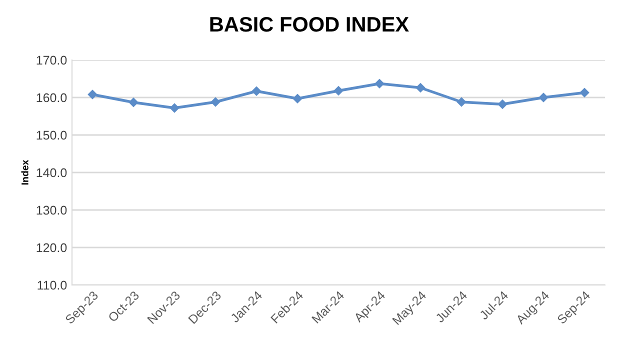 The height and width of the screenshot is (350, 618). What do you see at coordinates (51, 97) in the screenshot?
I see `y-tick-label: 160.0` at bounding box center [51, 97].